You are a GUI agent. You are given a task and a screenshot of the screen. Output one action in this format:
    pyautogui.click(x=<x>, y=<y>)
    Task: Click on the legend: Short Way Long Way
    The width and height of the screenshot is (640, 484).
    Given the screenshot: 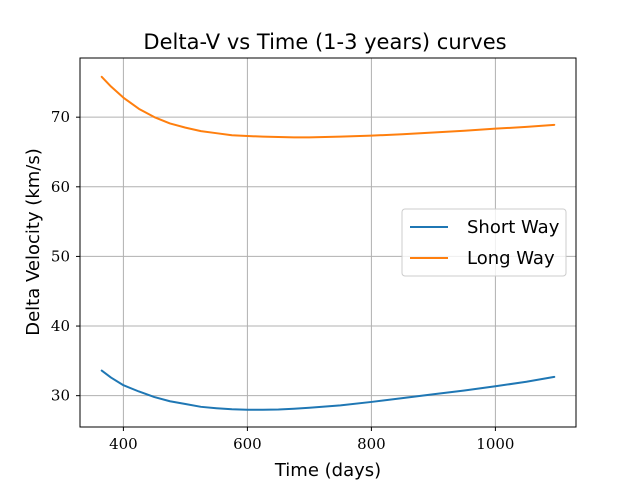 What is the action you would take?
    pyautogui.click(x=484, y=242)
    